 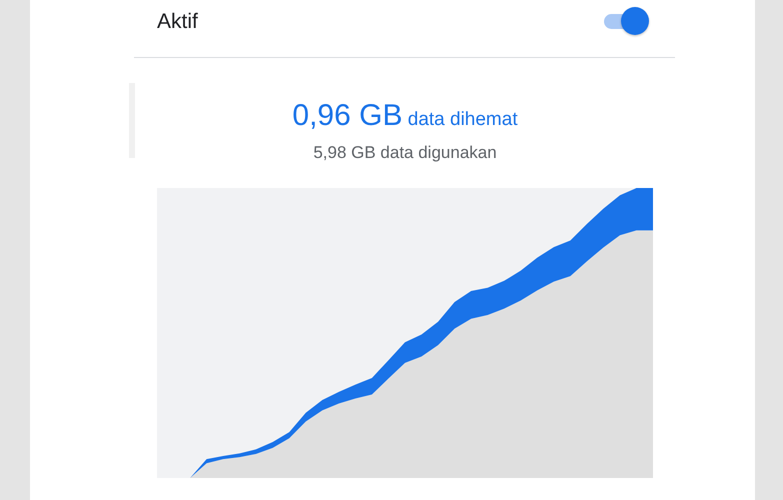 What do you see at coordinates (405, 153) in the screenshot?
I see `chart-subtitle: 5,98 GB data digunakan` at bounding box center [405, 153].